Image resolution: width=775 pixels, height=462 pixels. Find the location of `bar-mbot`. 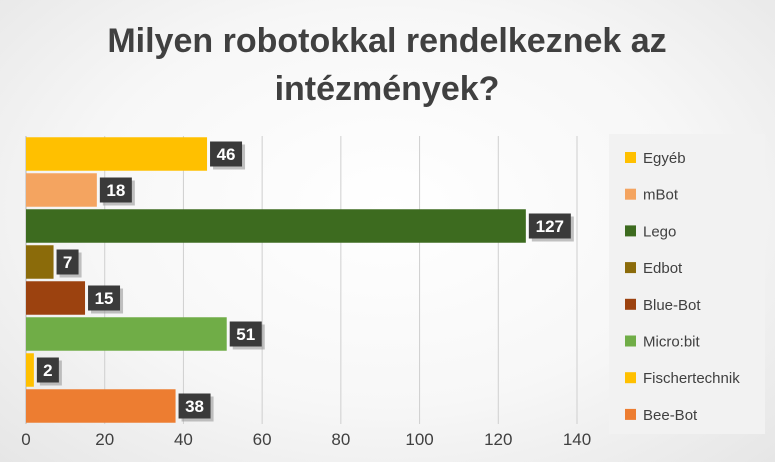

bar-mbot is located at coordinates (61, 190).